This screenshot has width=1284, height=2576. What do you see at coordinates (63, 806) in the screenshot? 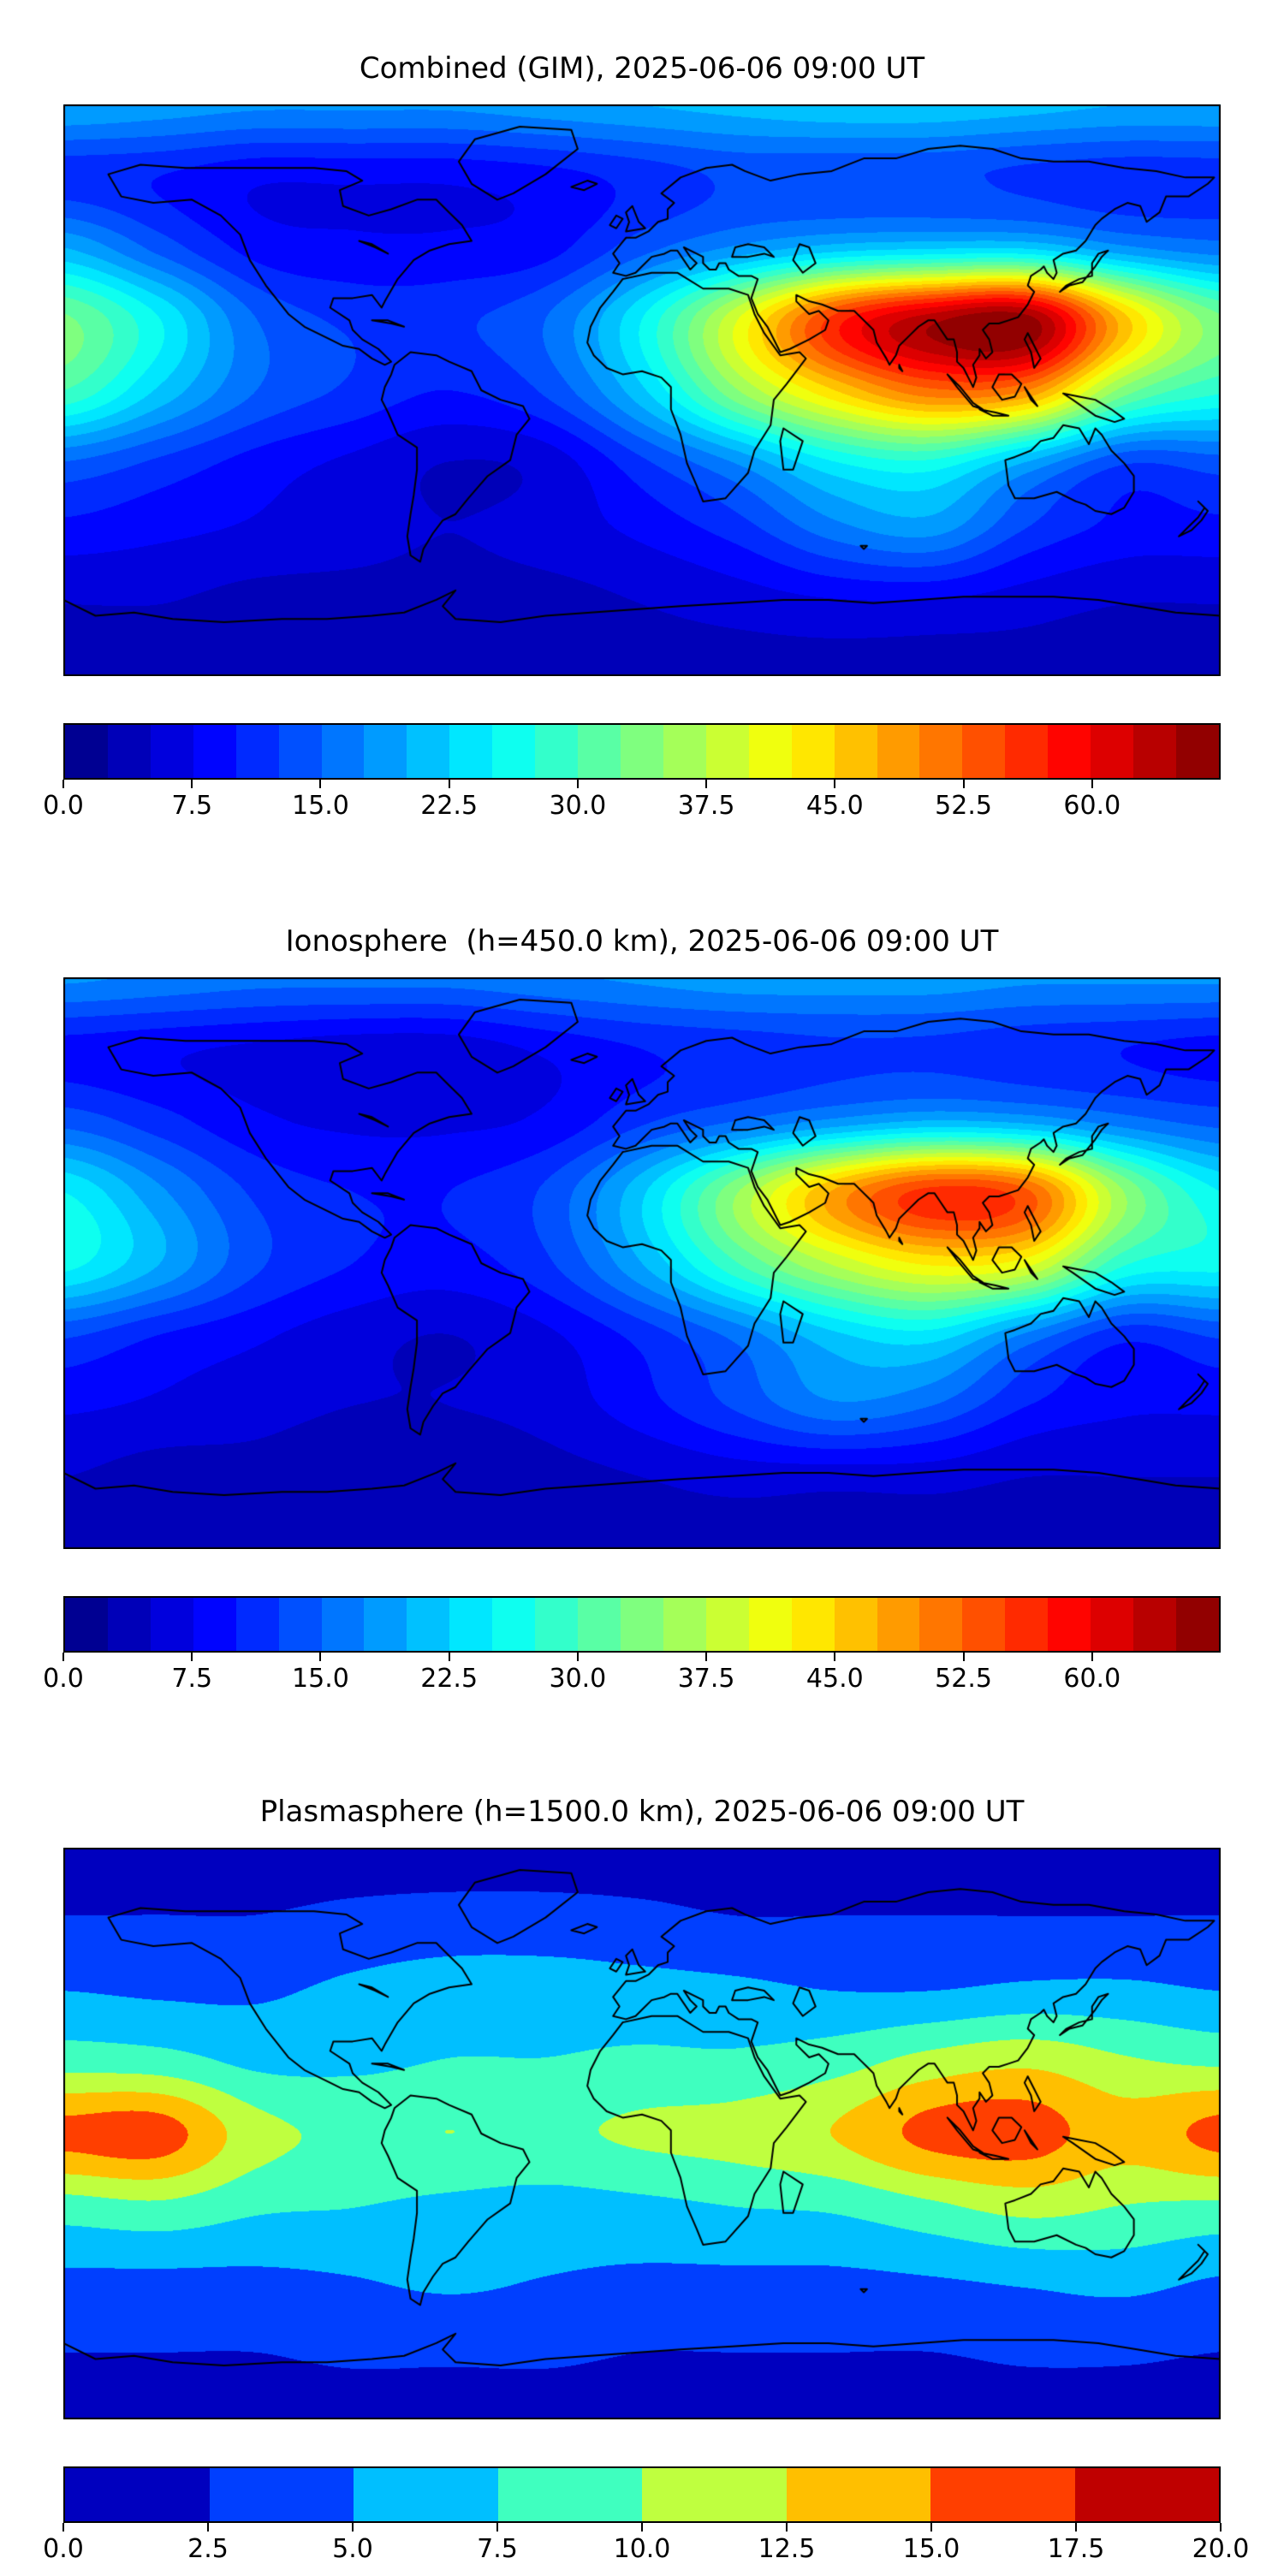
I see `colorbar-tick-label: 0.0` at bounding box center [63, 806].